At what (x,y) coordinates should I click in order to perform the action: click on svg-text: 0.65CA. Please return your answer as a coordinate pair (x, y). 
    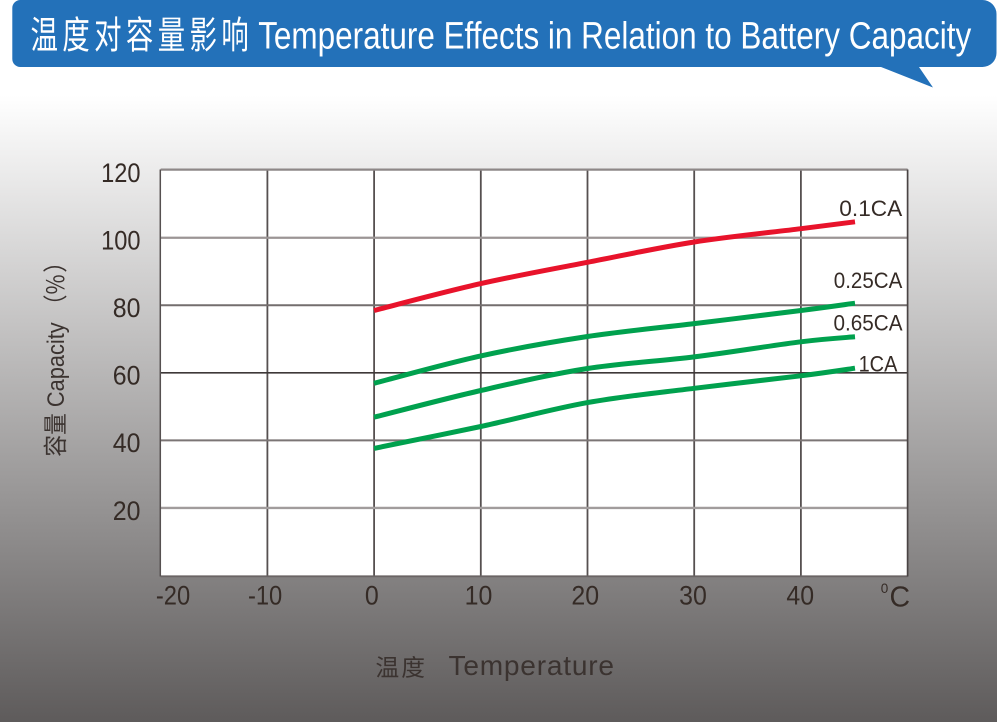
    Looking at the image, I should click on (868, 322).